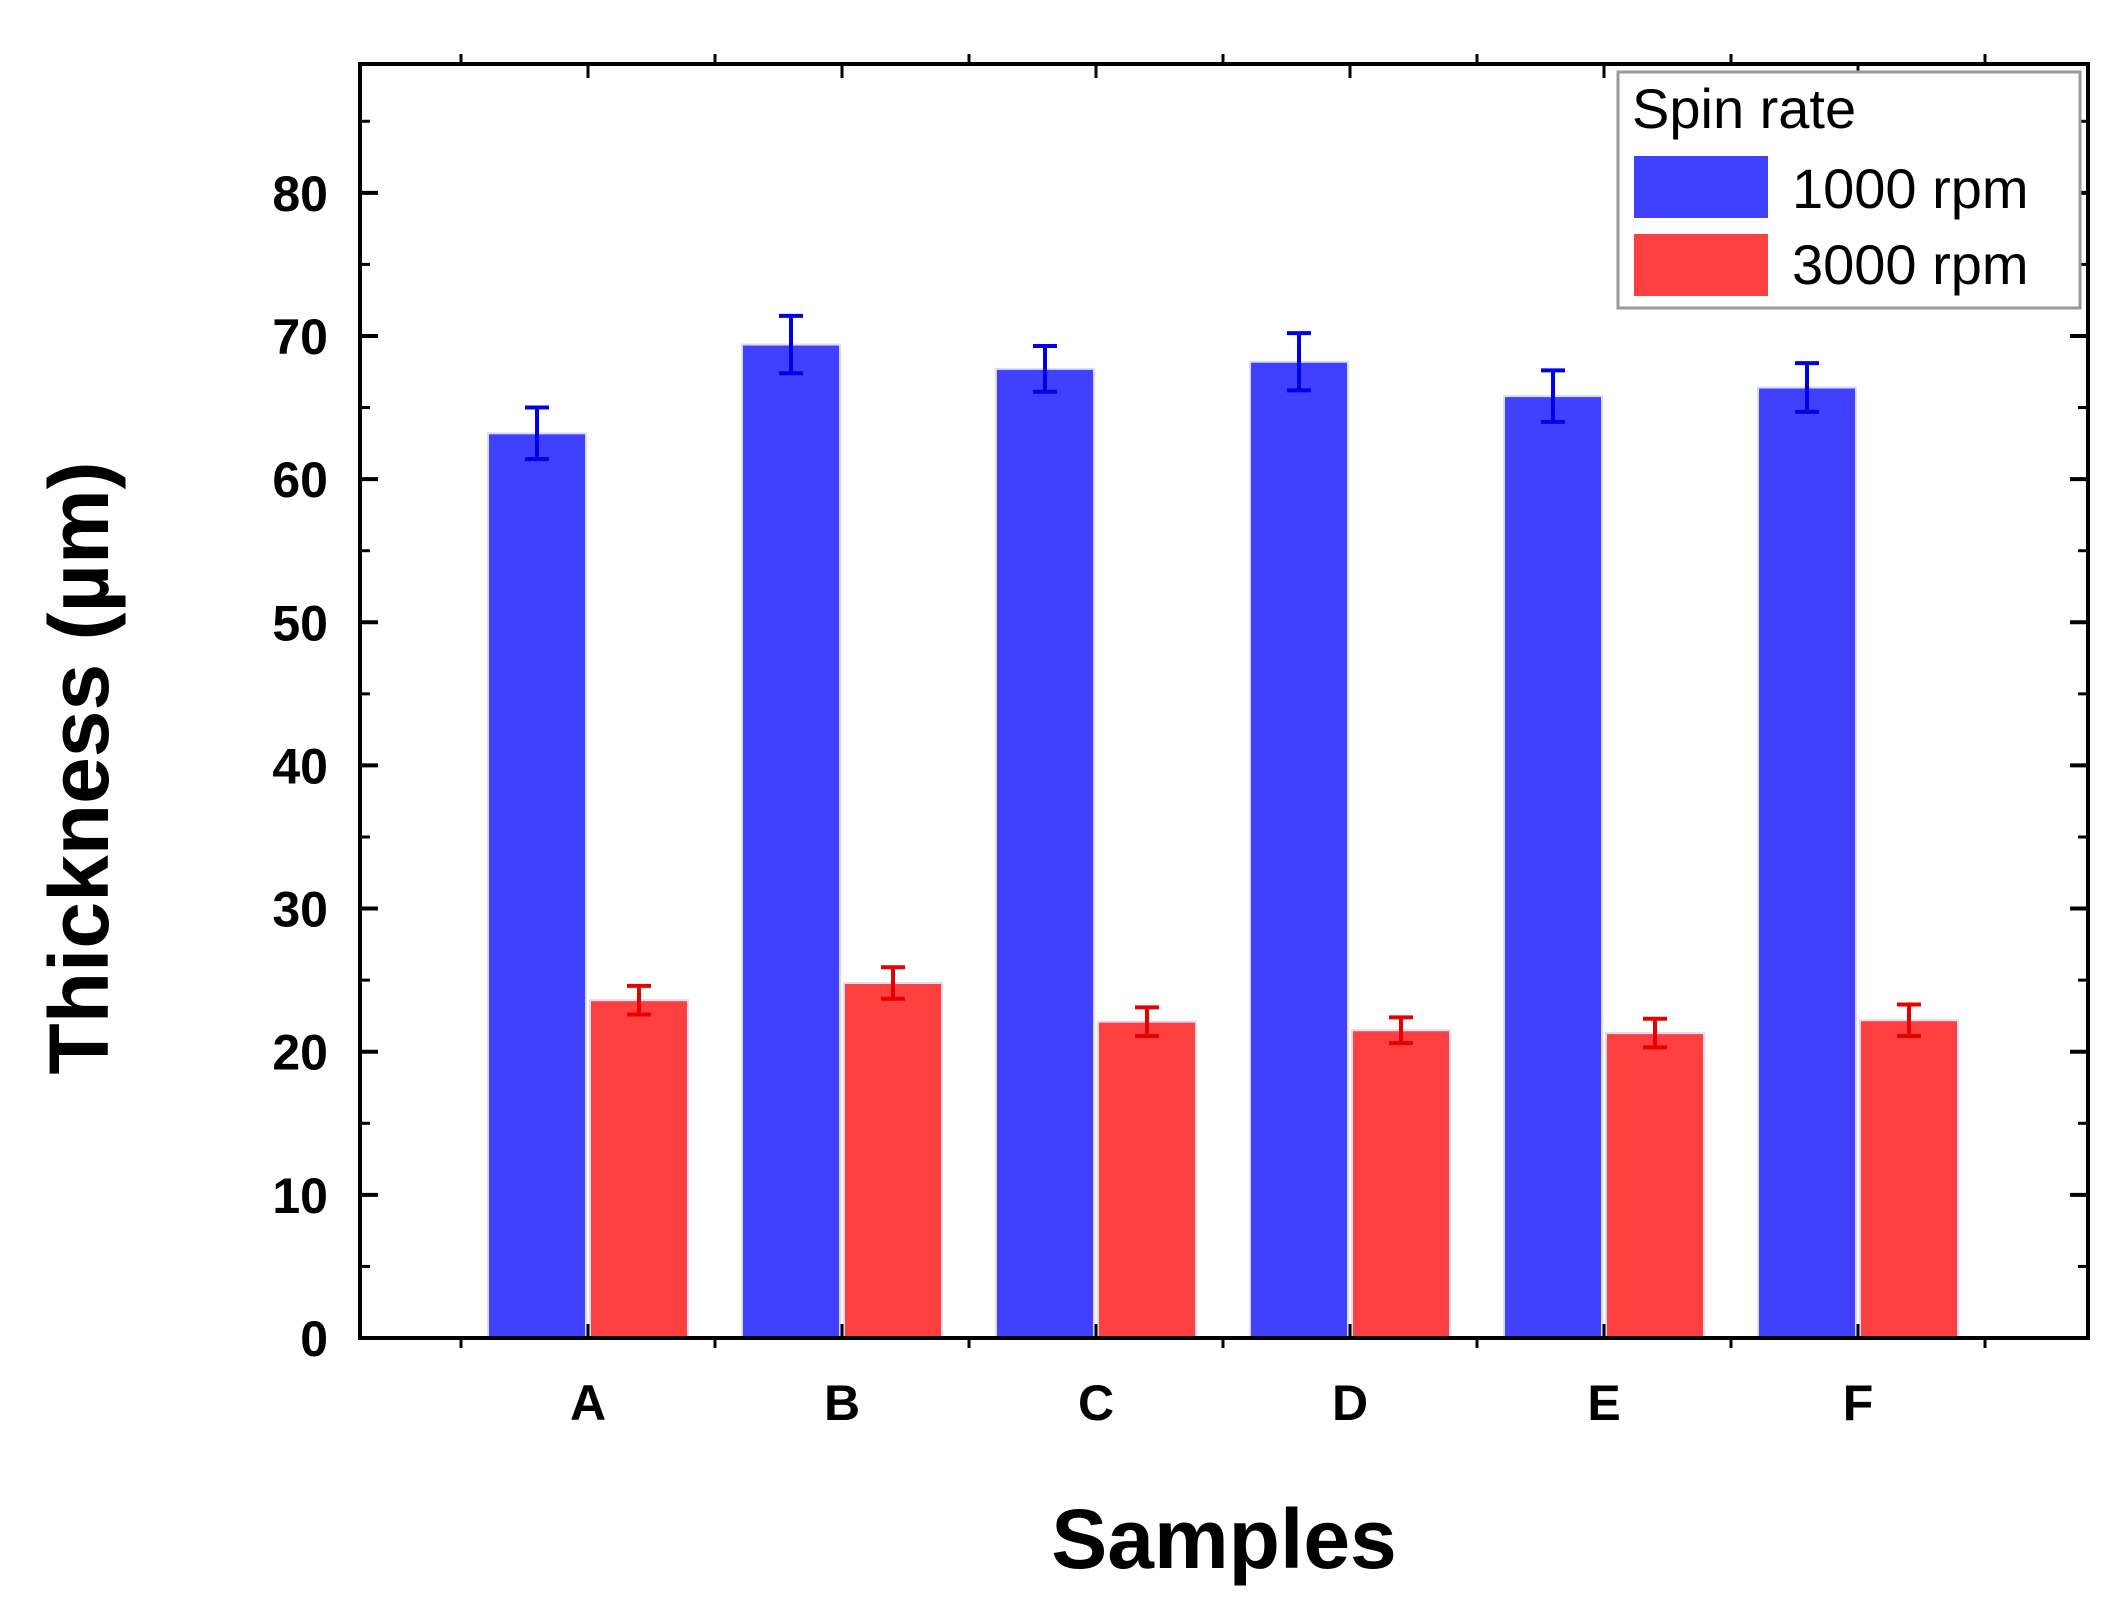 The height and width of the screenshot is (1615, 2114). Describe the element at coordinates (300, 1196) in the screenshot. I see `y-tick-label-10: 10` at that location.